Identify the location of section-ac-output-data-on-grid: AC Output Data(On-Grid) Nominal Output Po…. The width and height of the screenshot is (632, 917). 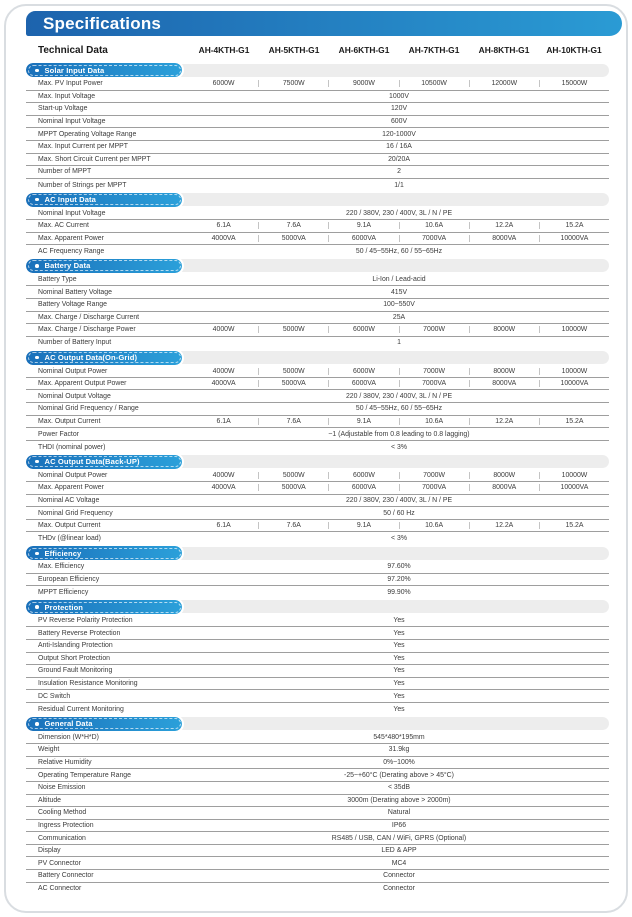
(316, 400).